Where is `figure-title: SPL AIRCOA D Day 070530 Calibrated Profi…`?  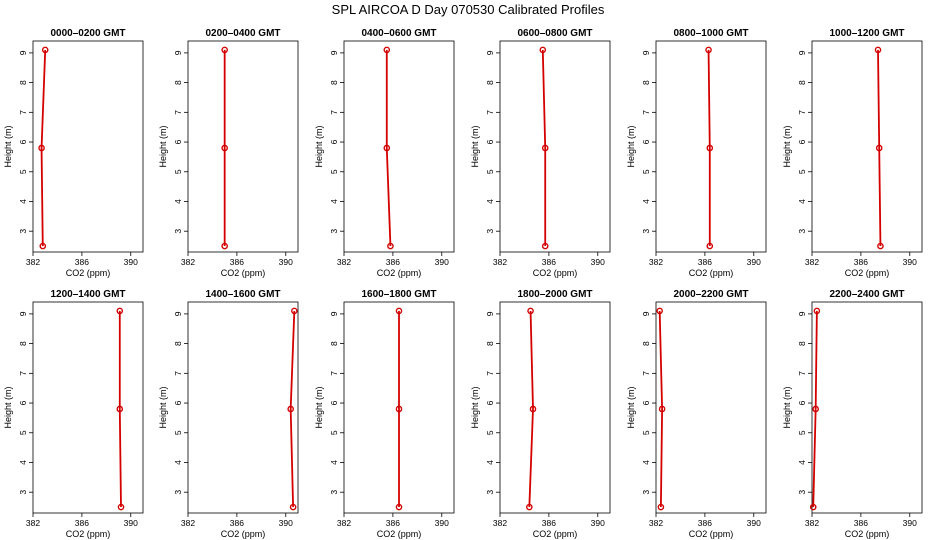
figure-title: SPL AIRCOA D Day 070530 Calibrated Profi… is located at coordinates (468, 9).